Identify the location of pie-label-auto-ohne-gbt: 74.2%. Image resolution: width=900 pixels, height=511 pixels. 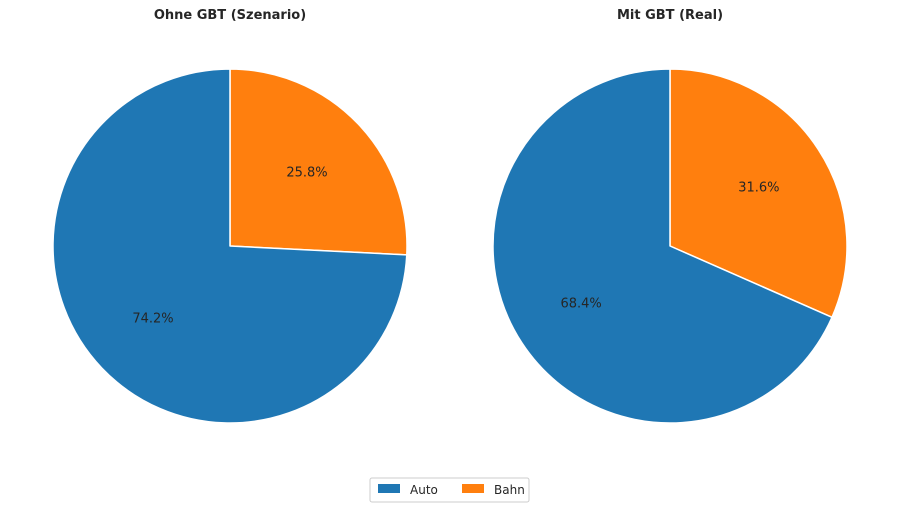
(152, 319).